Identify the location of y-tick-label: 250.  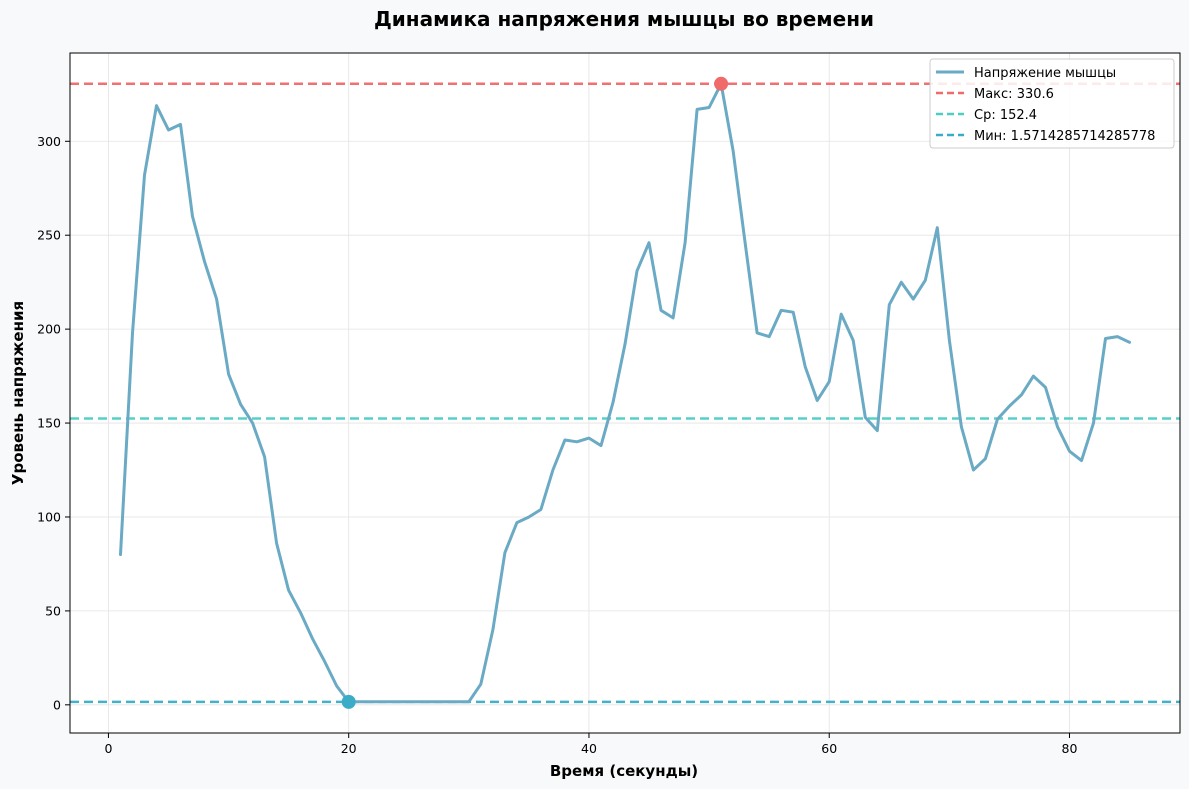
(49, 235).